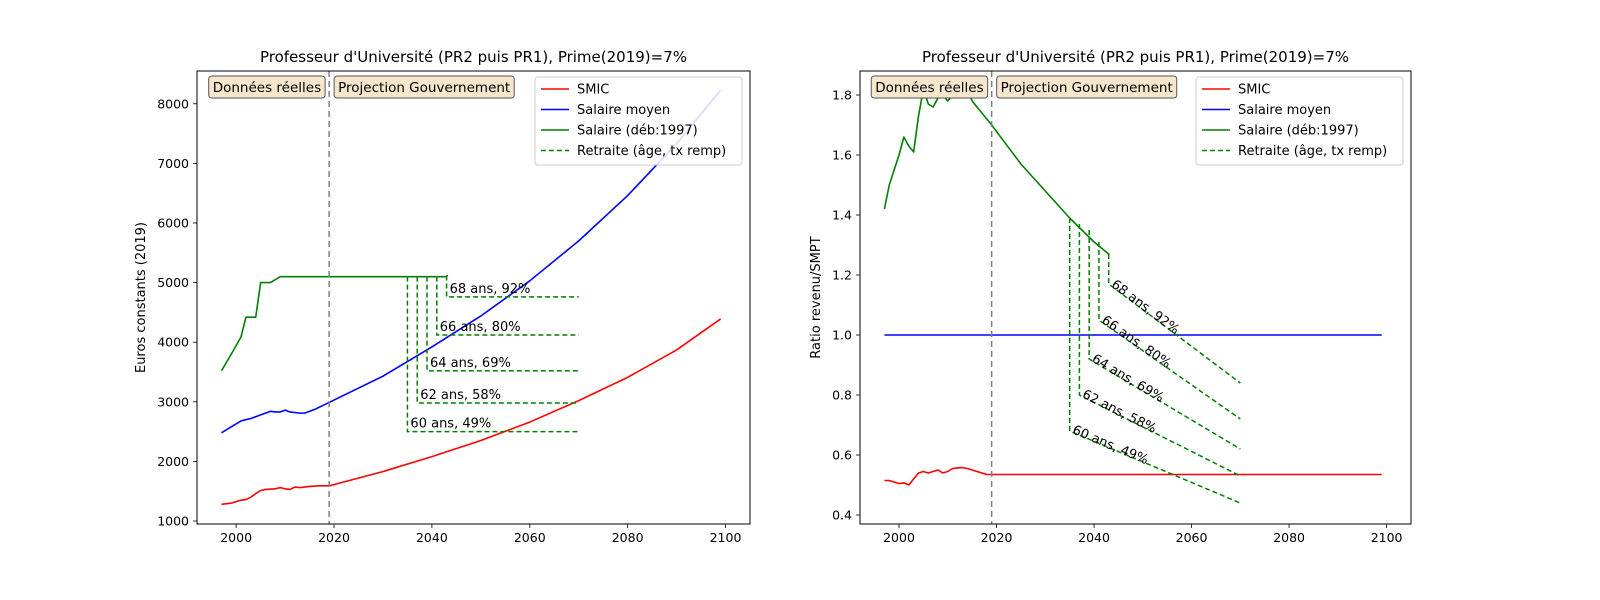 This screenshot has height=600, width=1600. Describe the element at coordinates (816, 297) in the screenshot. I see `y-axis-label: Ratio revenu/SMPT` at that location.